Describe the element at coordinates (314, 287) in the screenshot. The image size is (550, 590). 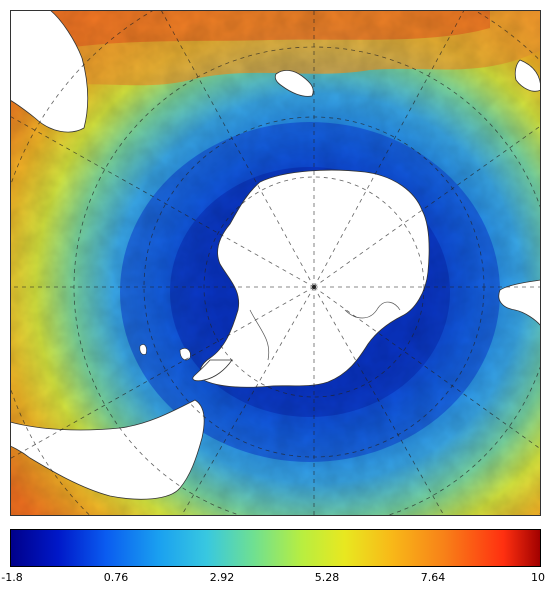
I see `south-pole-marker` at that location.